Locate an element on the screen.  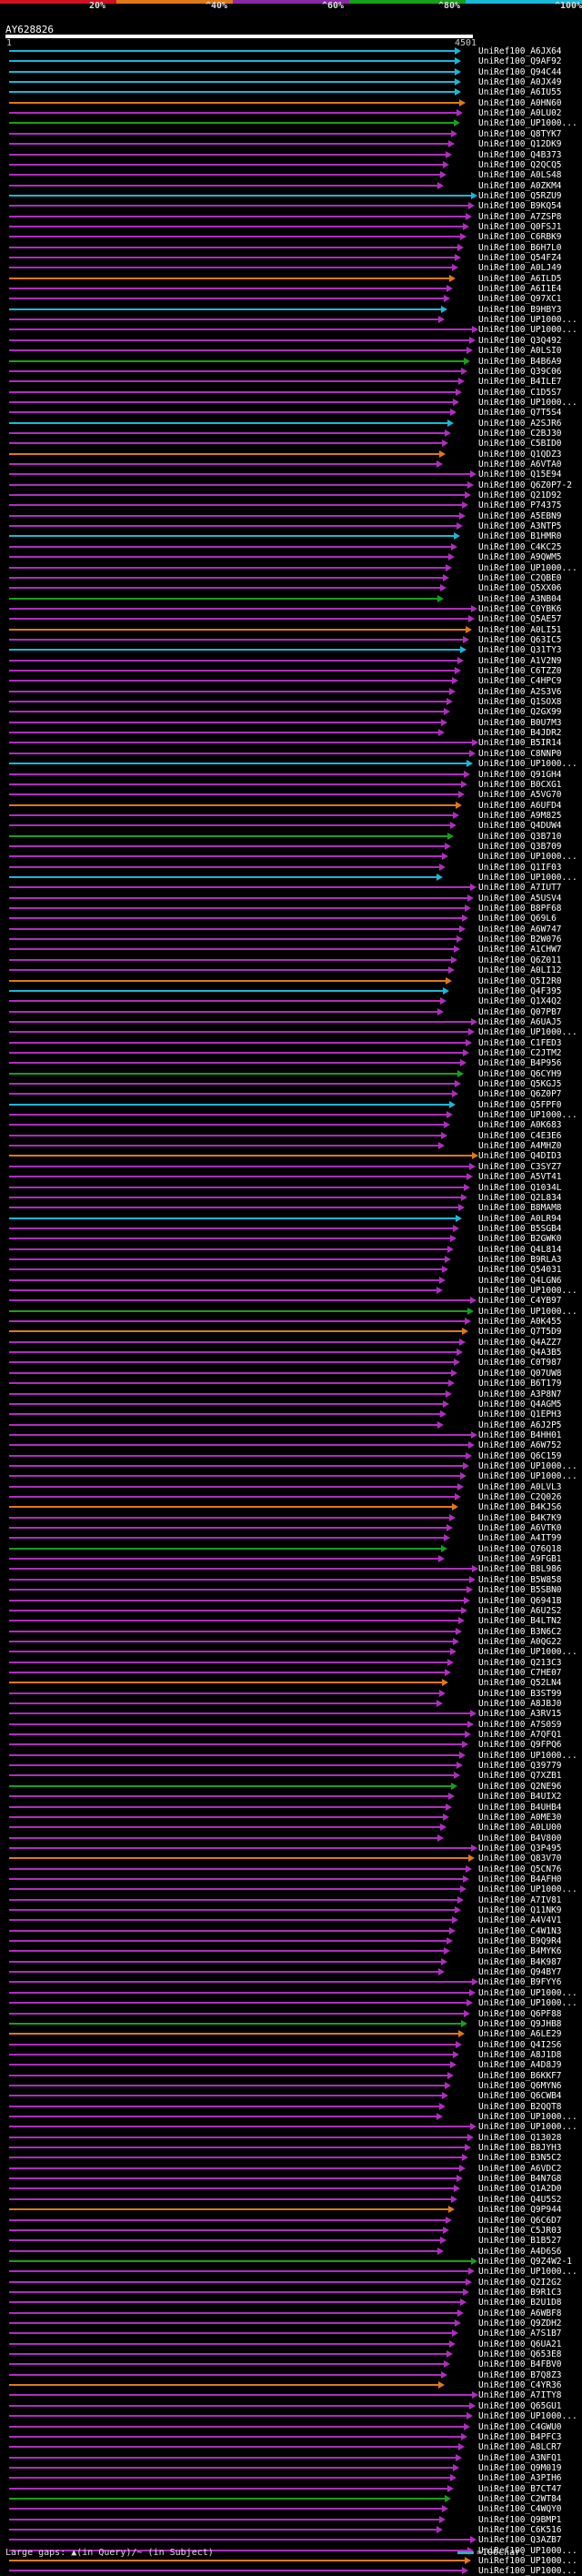
hit-accession-link: UniRef100_Q07PB7 is located at coordinates (520, 1011).